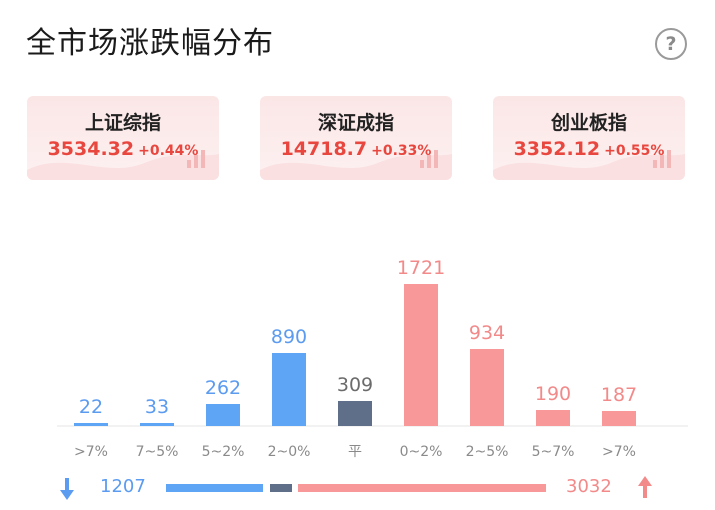 Image resolution: width=715 pixels, height=510 pixels. What do you see at coordinates (671, 44) in the screenshot?
I see `question-circle-icon: ?` at bounding box center [671, 44].